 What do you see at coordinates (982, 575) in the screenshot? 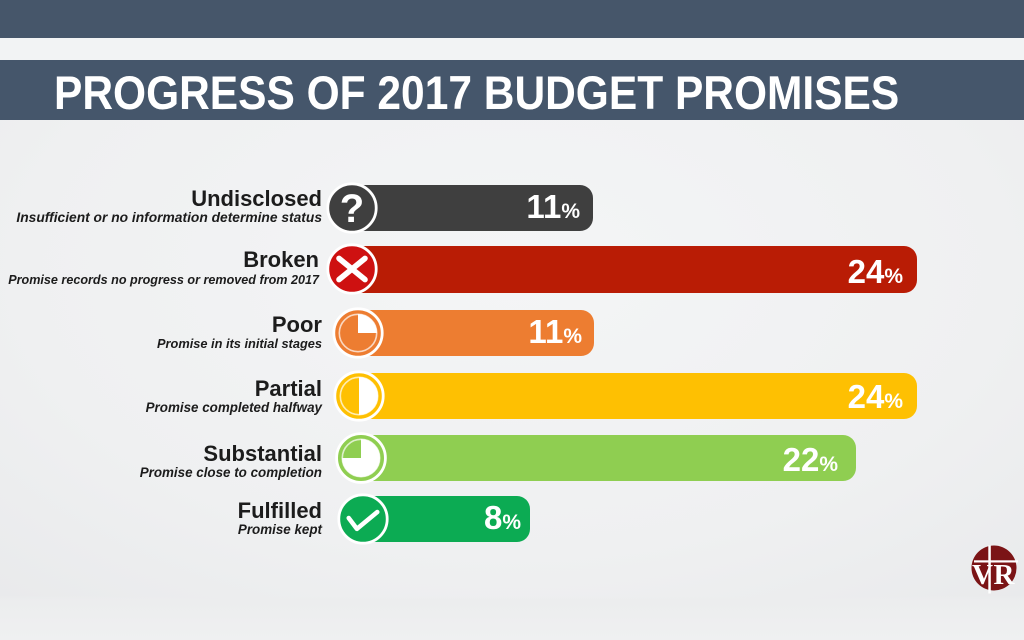
I see `svg-text: V` at bounding box center [982, 575].